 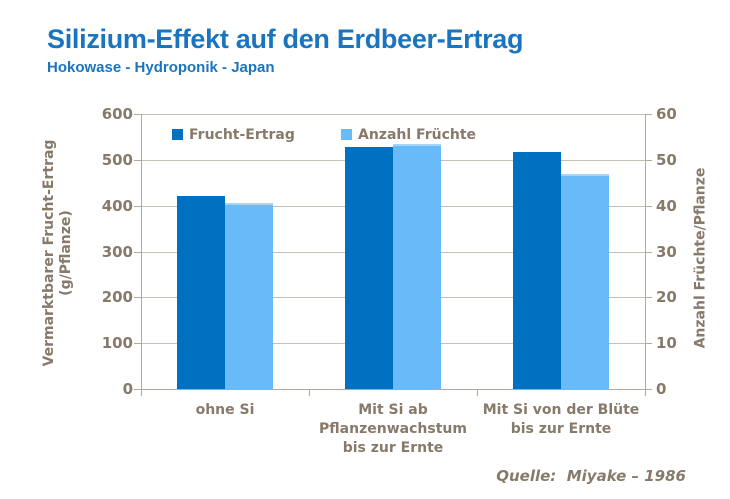 I want to click on left-axis-tick-label: 100, so click(x=117, y=343).